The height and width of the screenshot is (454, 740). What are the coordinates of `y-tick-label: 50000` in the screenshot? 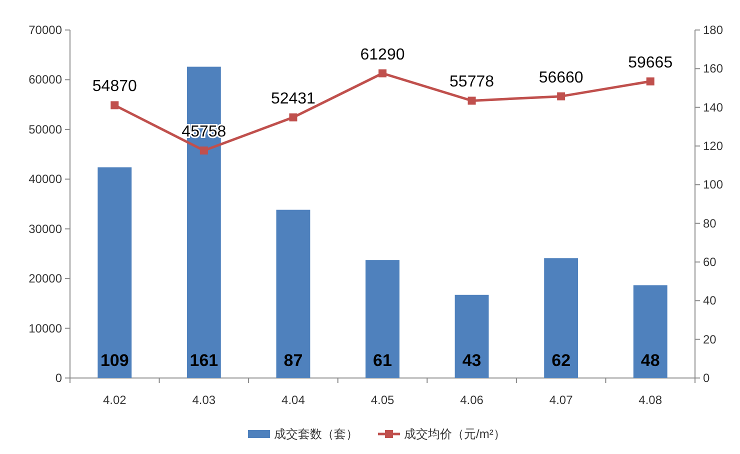 It's located at (45, 129).